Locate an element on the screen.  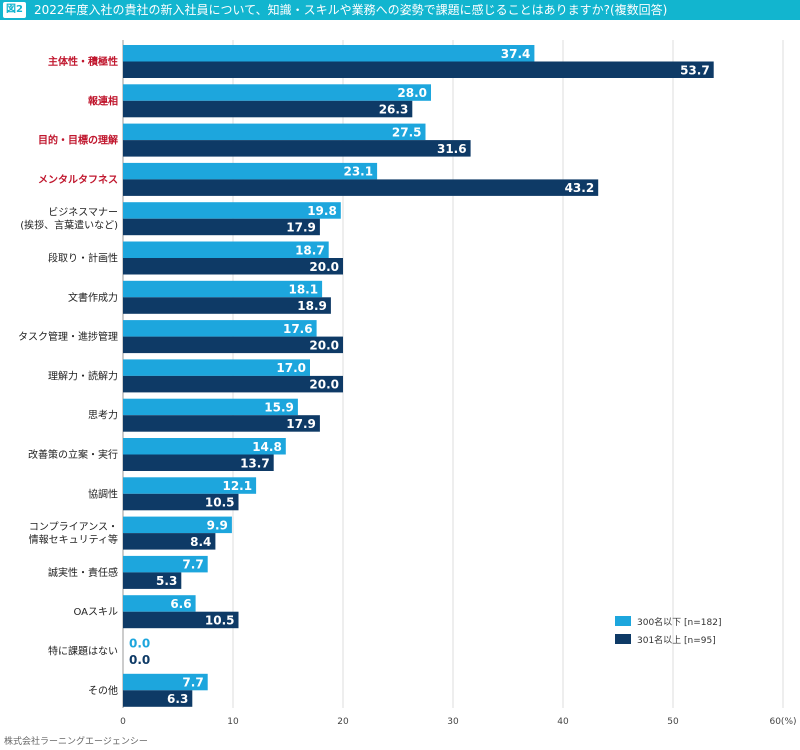
category-label: 思考力 is located at coordinates (103, 415).